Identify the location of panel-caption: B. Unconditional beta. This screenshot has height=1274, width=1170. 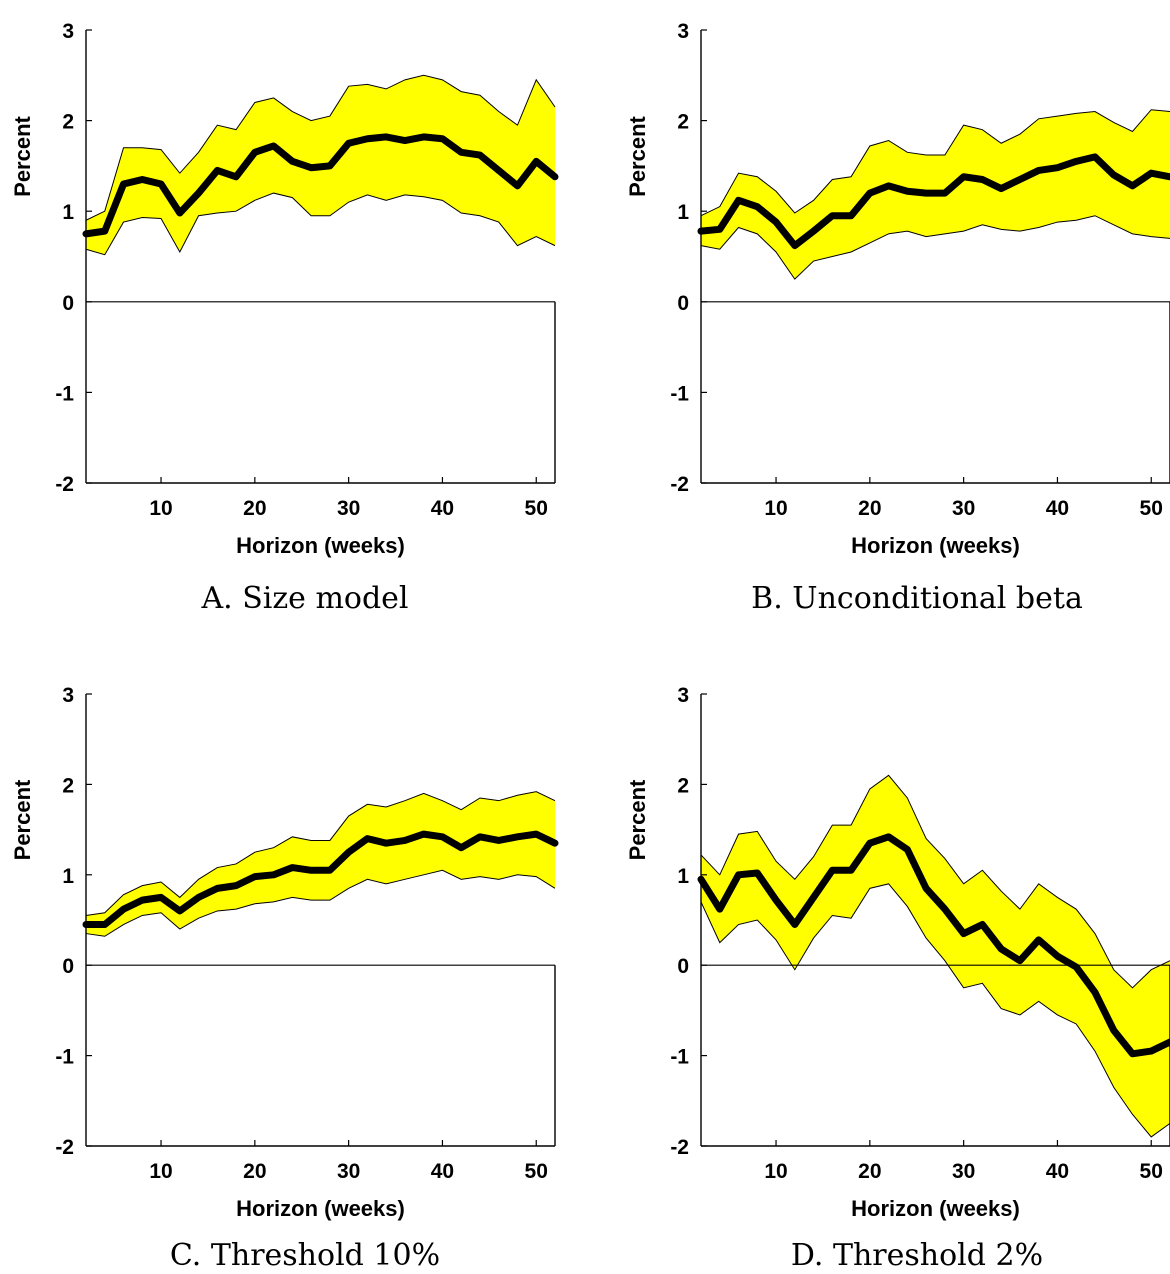
(917, 598).